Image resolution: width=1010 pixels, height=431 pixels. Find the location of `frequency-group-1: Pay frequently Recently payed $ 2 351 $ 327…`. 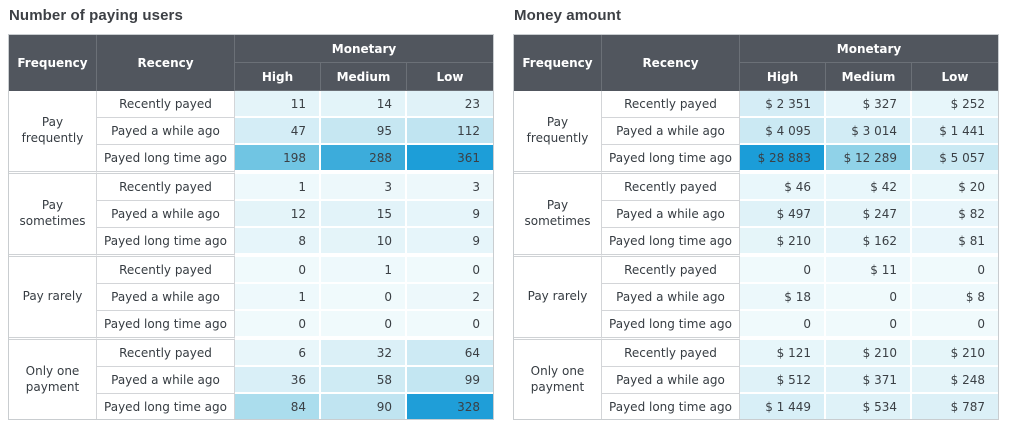

frequency-group-1: Pay frequently Recently payed $ 2 351 $ 327… is located at coordinates (756, 132).